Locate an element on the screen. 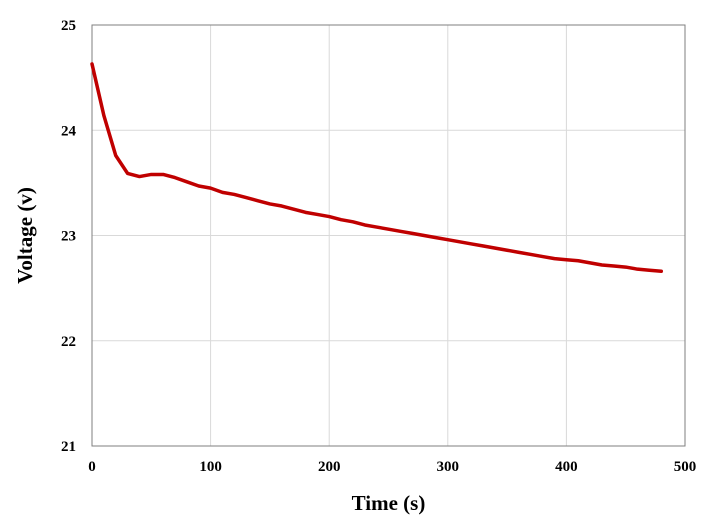  x-tick-label: 500 is located at coordinates (685, 467).